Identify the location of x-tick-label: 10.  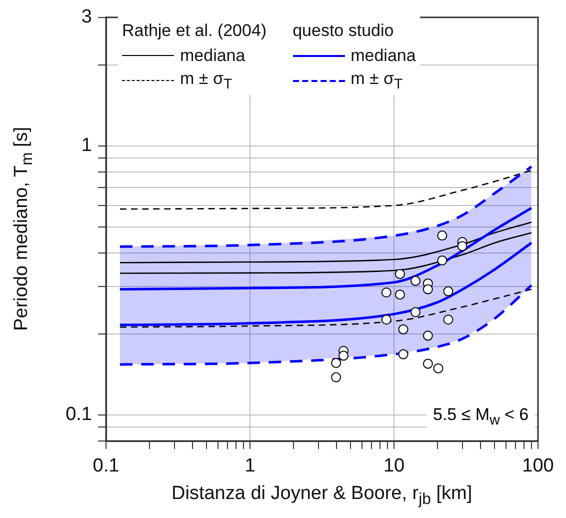
(394, 466).